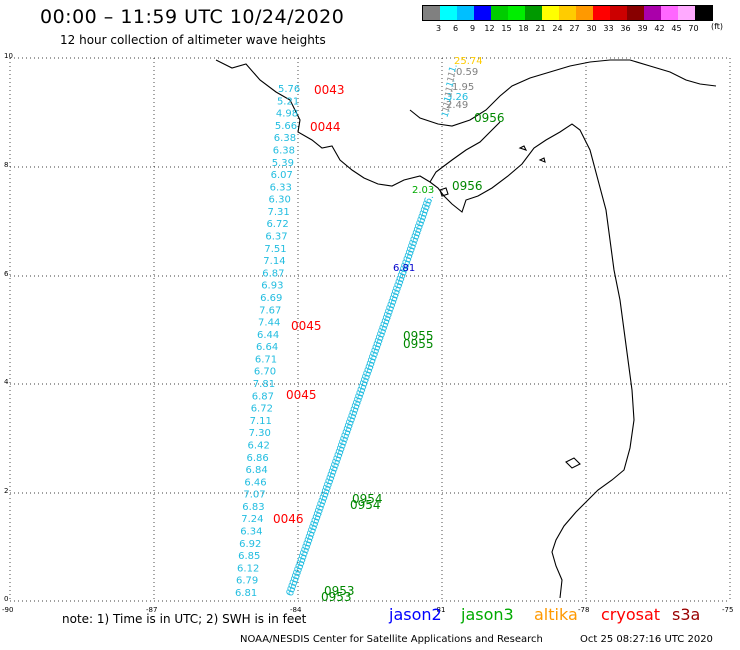  I want to click on jason3-time-label: 0955, so click(418, 344).